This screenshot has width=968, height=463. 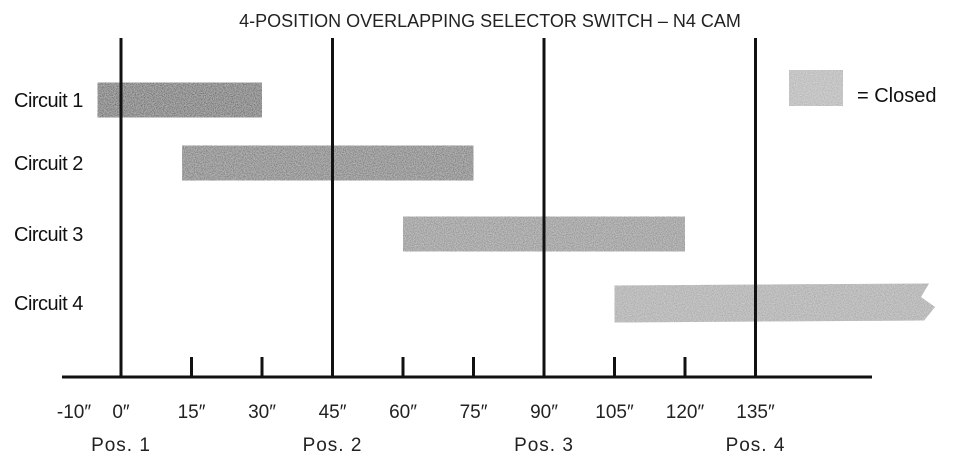 I want to click on x-tick-label-0: -10″, so click(x=74, y=412).